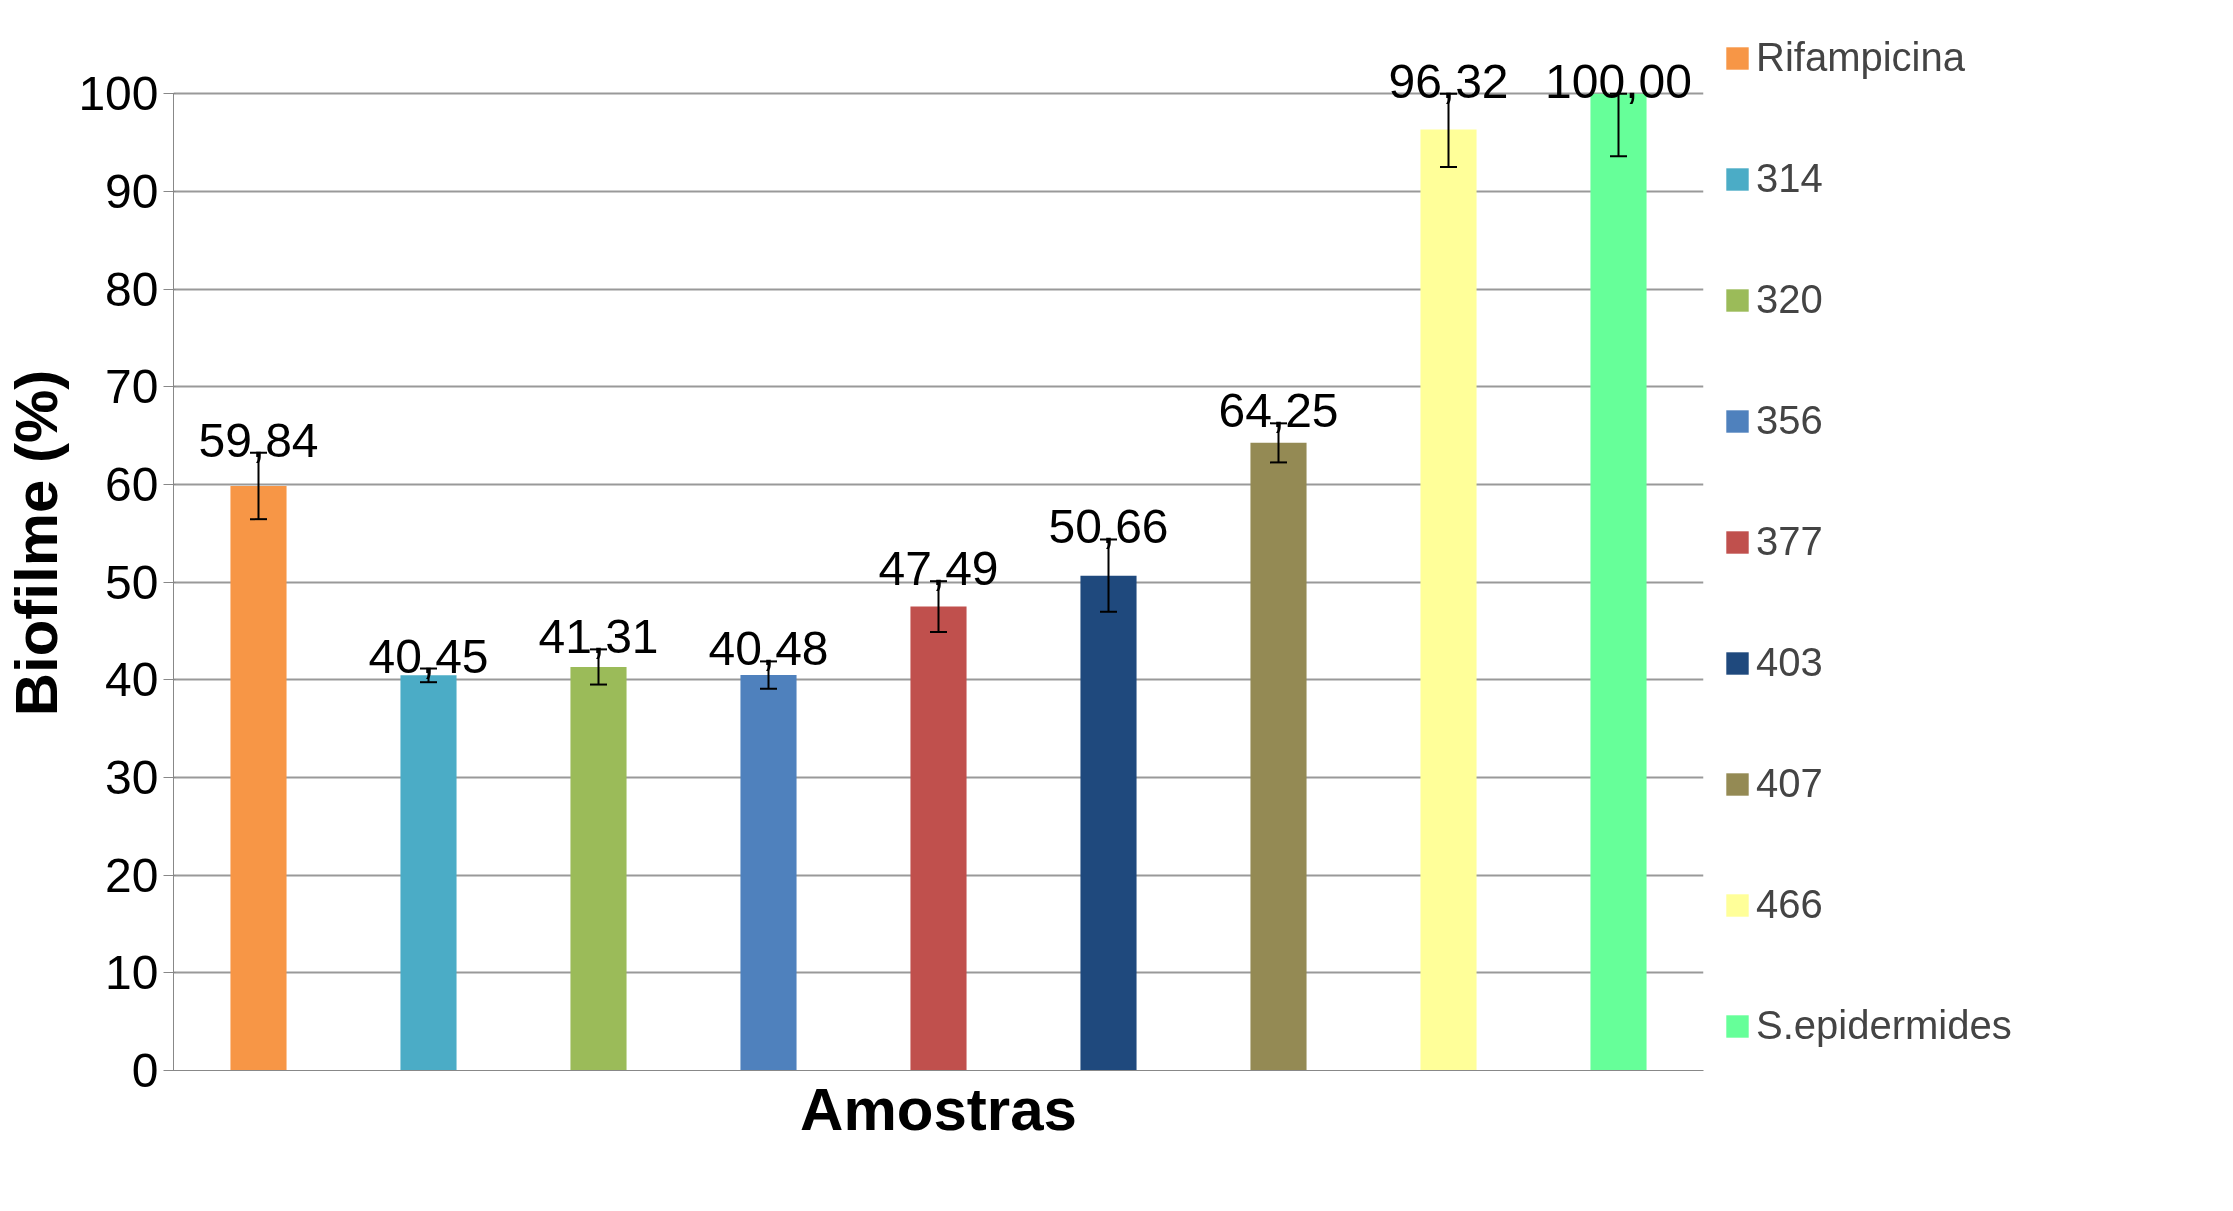  Describe the element at coordinates (1108, 527) in the screenshot. I see `data-label: 50,66` at that location.